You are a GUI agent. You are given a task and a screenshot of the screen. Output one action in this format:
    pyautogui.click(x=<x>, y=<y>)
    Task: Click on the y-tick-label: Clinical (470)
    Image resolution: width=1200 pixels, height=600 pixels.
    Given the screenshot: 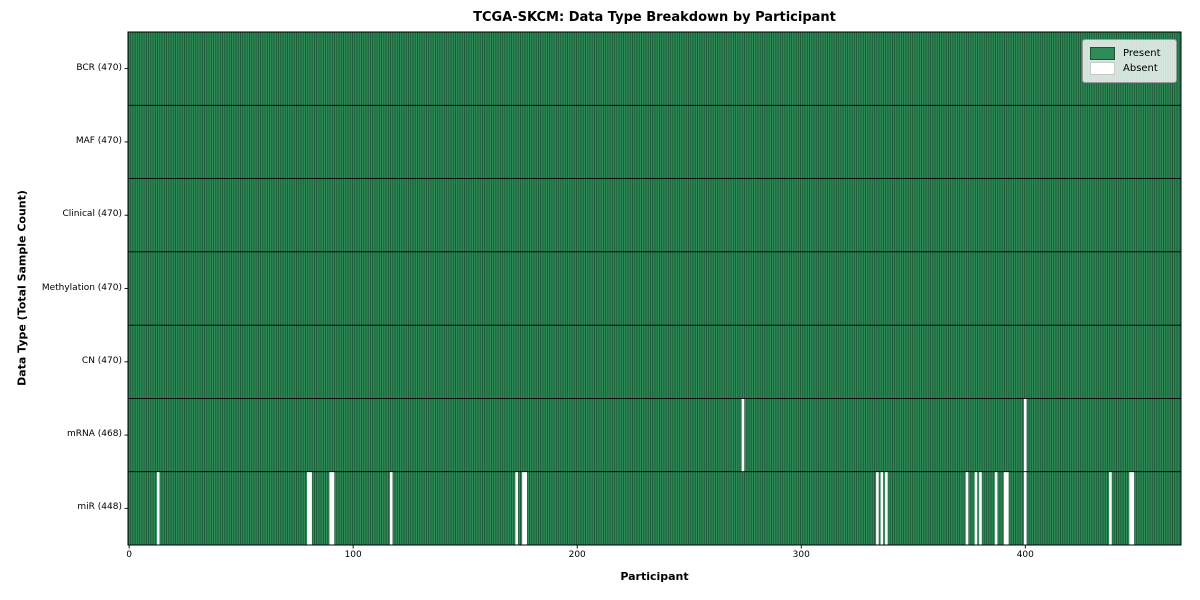 What is the action you would take?
    pyautogui.click(x=92, y=214)
    